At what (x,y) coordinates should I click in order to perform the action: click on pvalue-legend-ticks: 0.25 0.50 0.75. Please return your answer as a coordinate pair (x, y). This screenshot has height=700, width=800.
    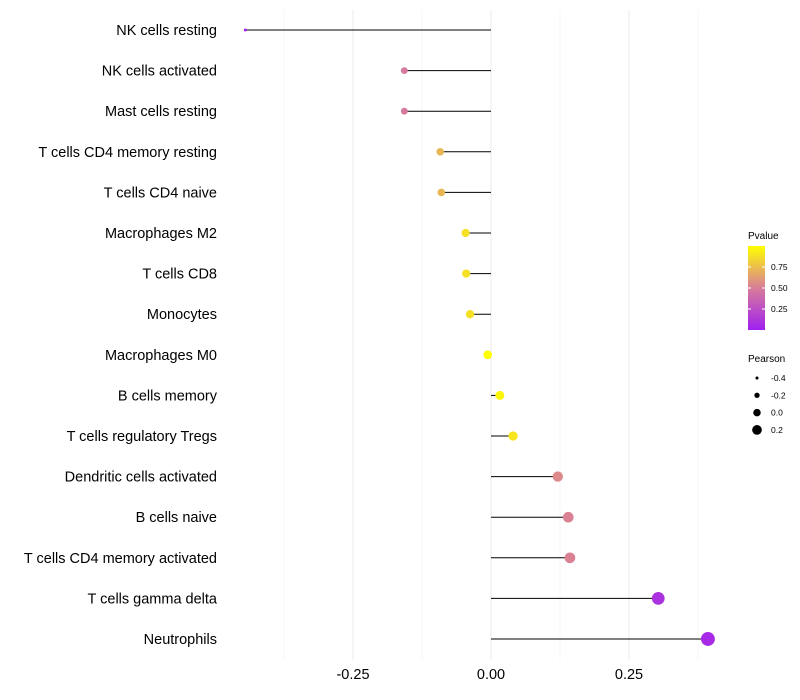
    Looking at the image, I should click on (768, 288).